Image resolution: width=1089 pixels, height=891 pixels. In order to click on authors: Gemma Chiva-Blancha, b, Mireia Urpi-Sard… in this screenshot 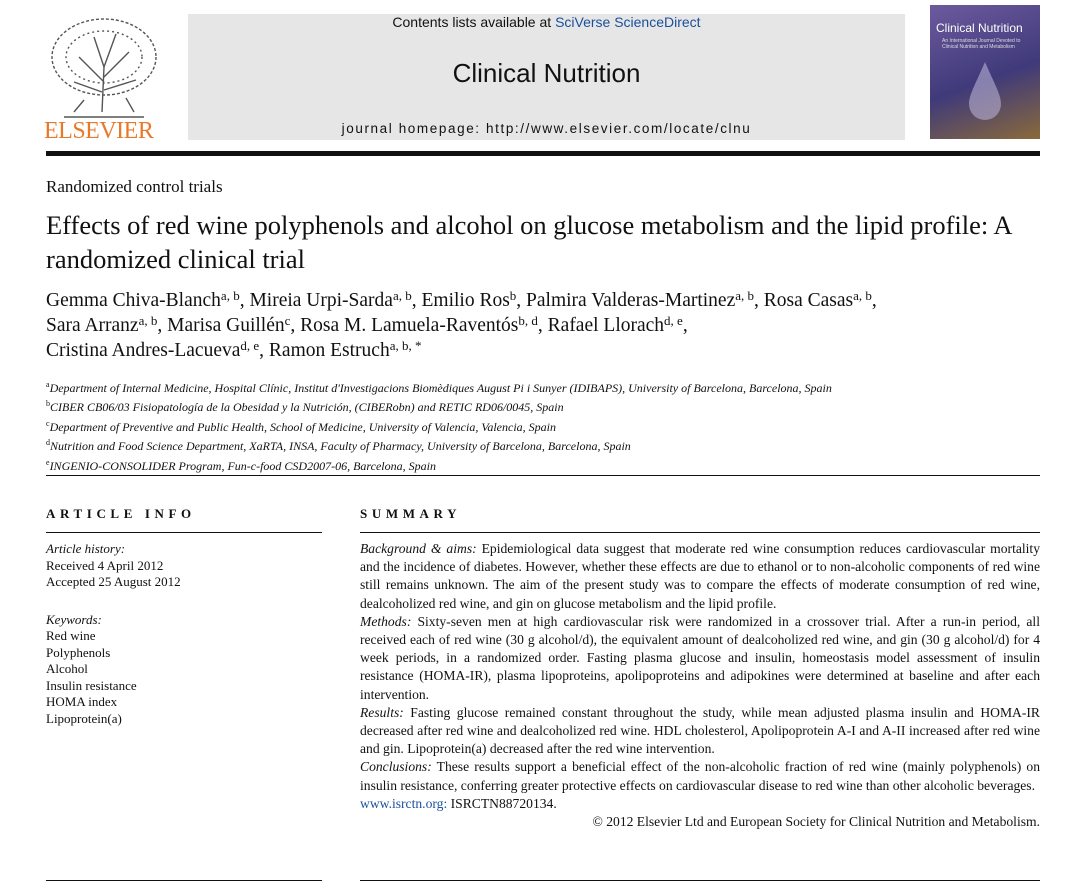, I will do `click(461, 325)`.